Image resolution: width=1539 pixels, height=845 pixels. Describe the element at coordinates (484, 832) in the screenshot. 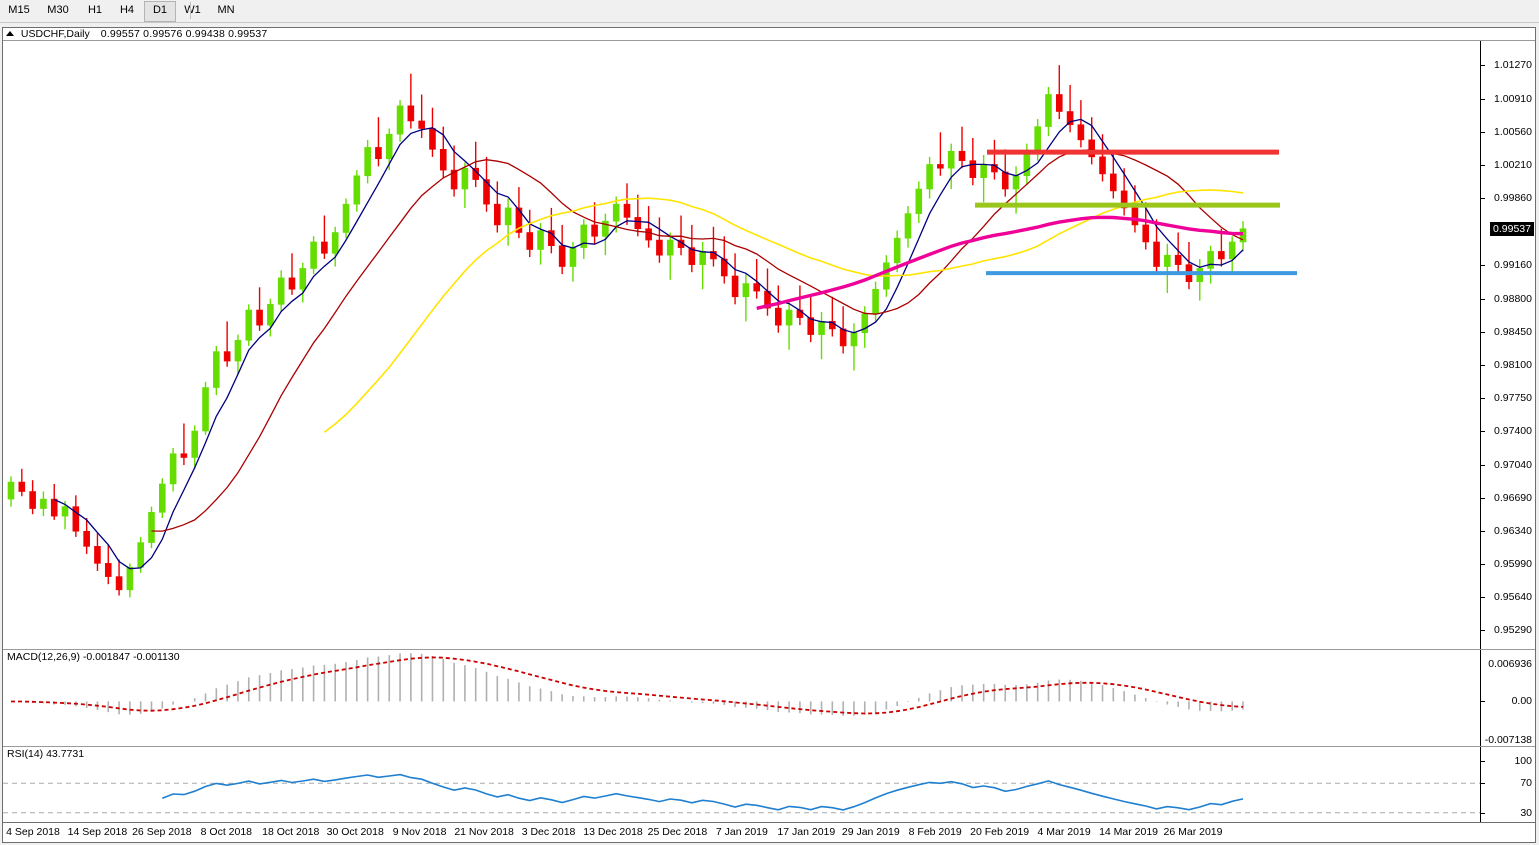

I see `date-tick: 21 Nov 2018` at that location.